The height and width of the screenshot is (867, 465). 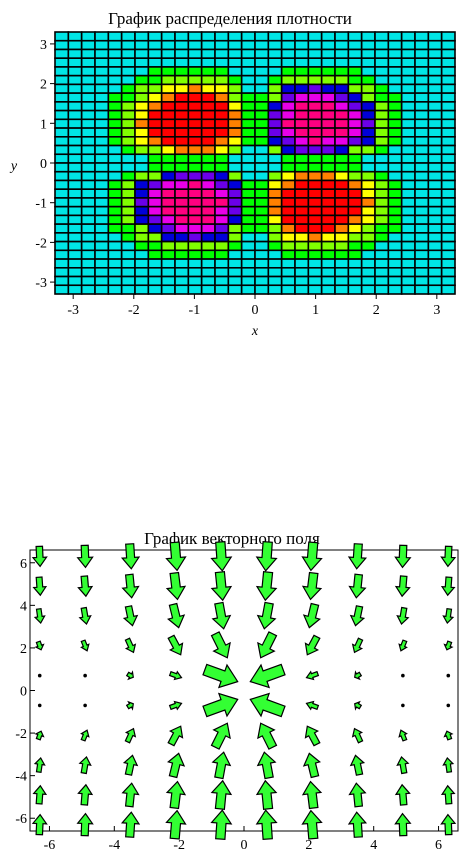 I want to click on density-chart-title: График распределения плотности, so click(x=230, y=18).